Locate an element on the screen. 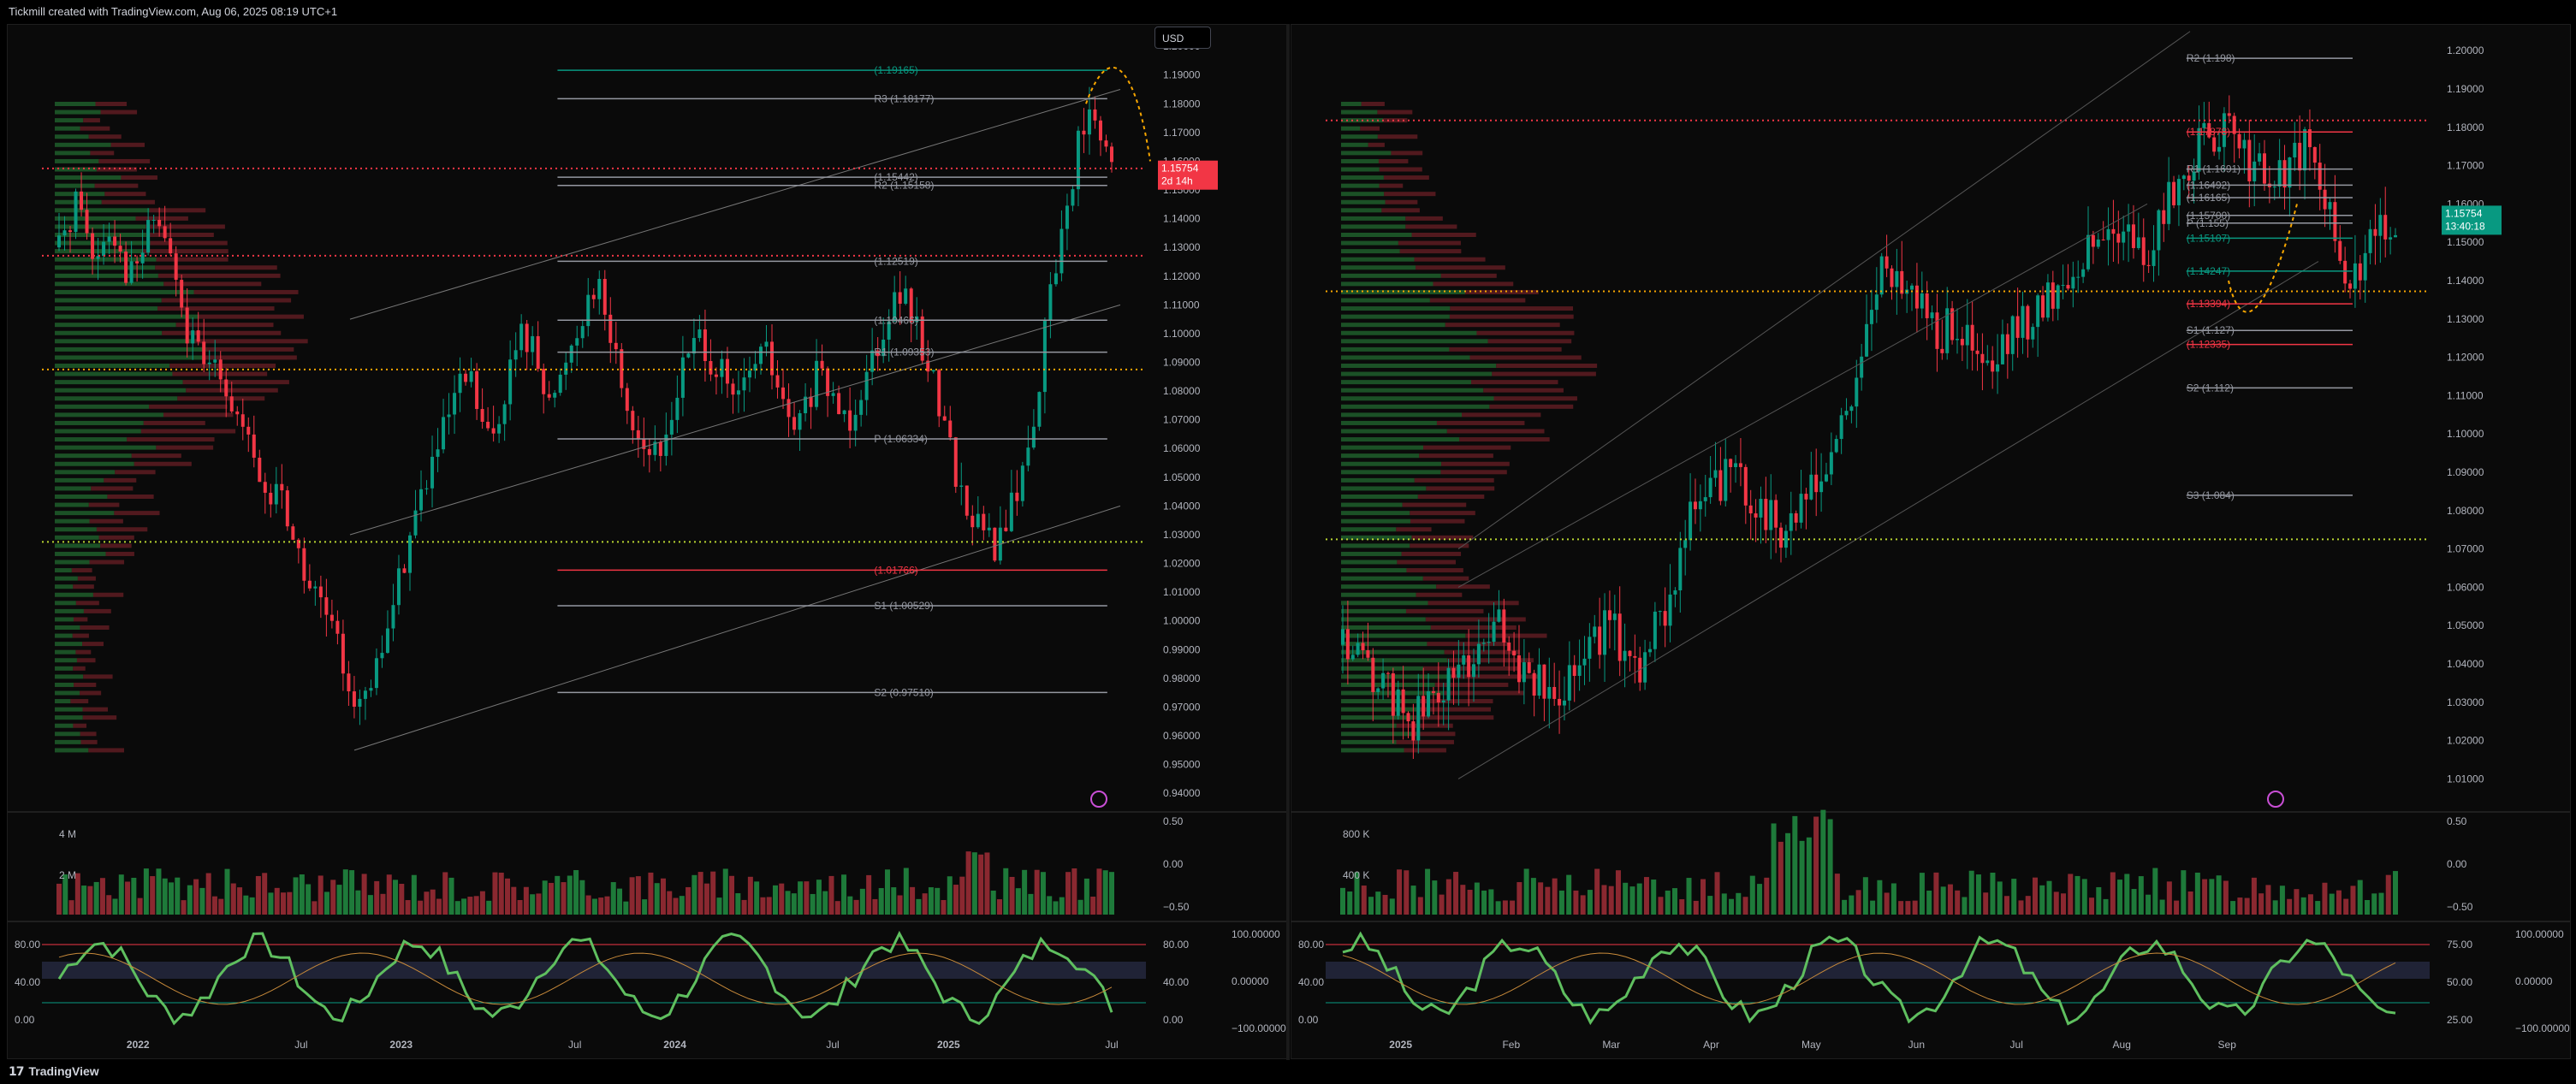  left-price-tick: 0.98000 is located at coordinates (1182, 678).